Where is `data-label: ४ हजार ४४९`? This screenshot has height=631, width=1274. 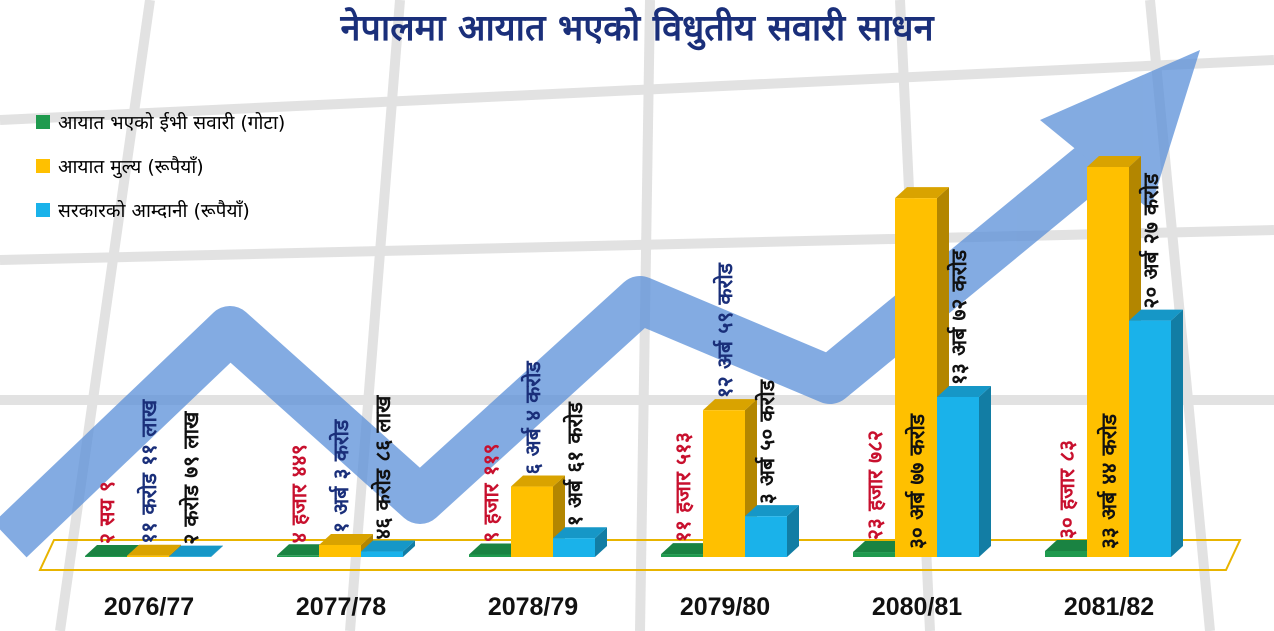 data-label: ४ हजार ४४९ is located at coordinates (299, 493).